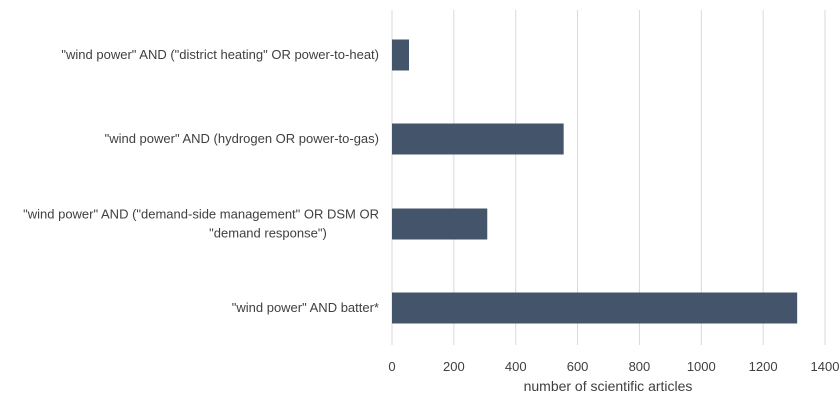  What do you see at coordinates (454, 366) in the screenshot?
I see `x-tick-label: 200` at bounding box center [454, 366].